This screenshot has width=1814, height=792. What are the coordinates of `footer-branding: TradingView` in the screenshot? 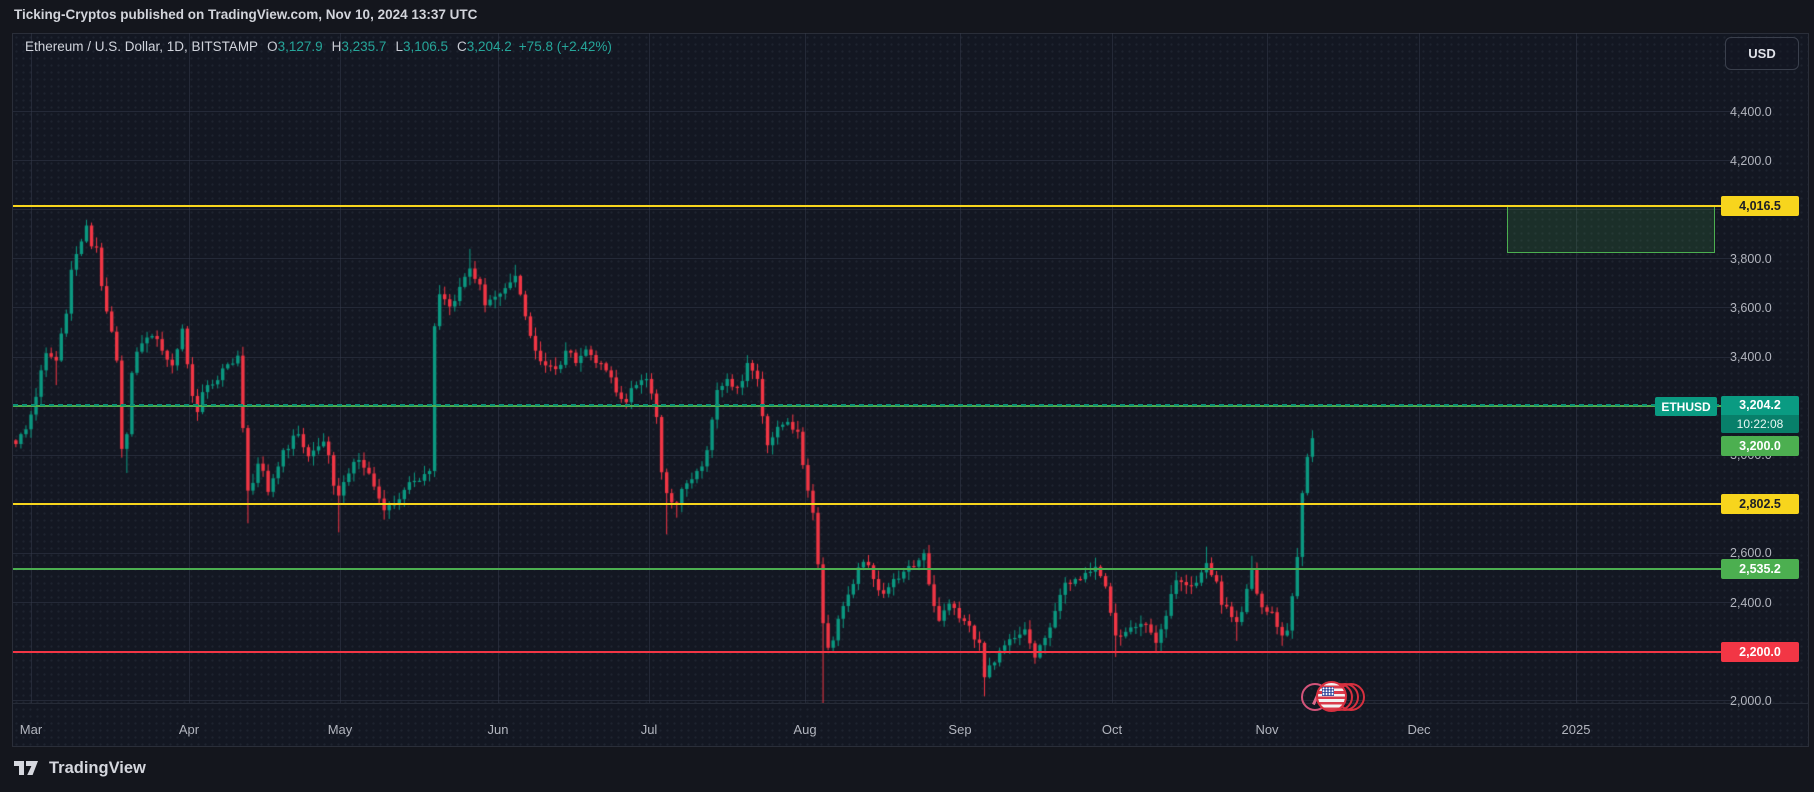 It's located at (80, 768).